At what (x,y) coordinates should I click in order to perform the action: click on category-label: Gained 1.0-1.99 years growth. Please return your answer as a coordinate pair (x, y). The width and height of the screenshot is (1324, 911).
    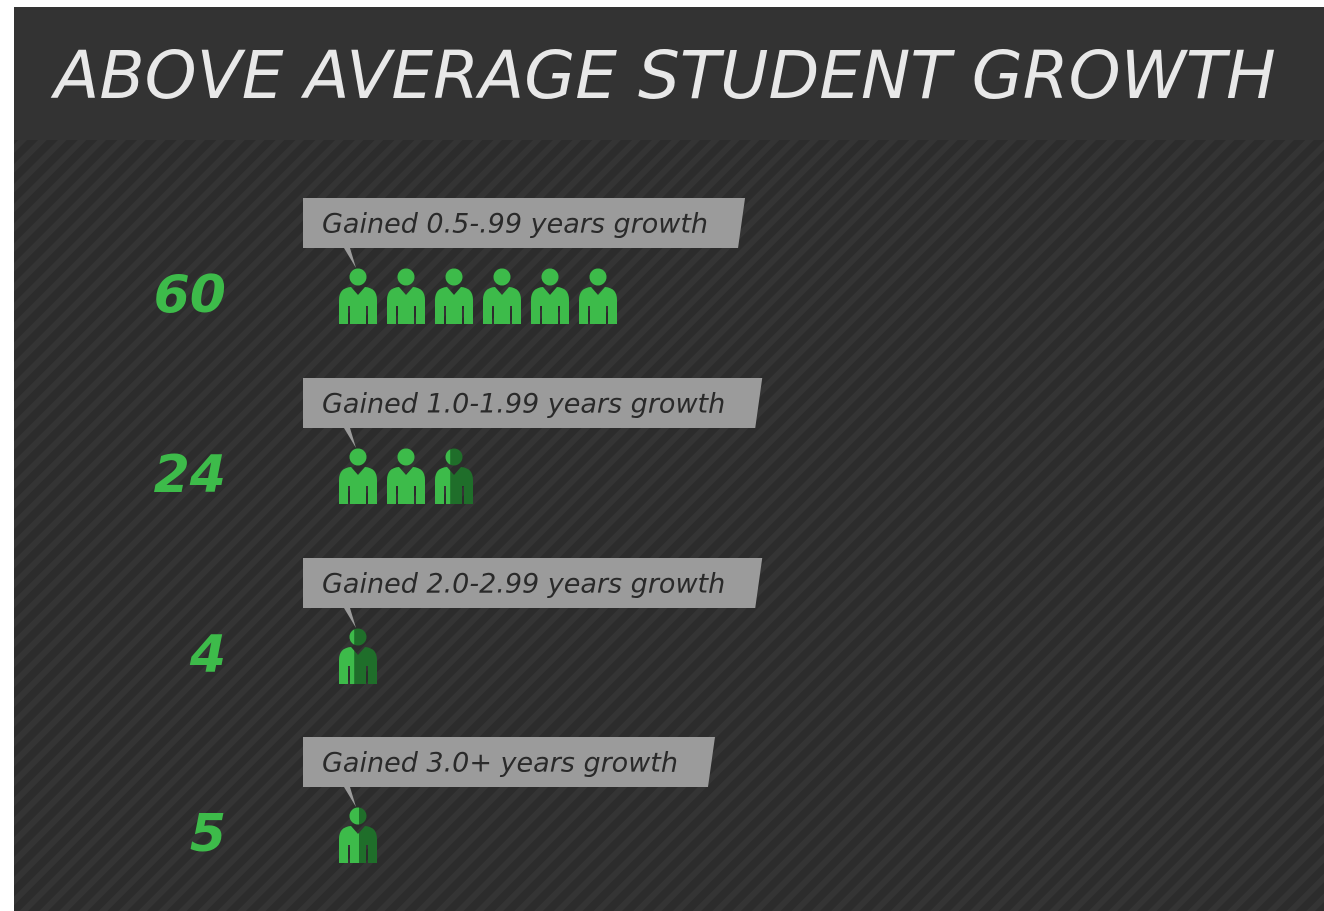
    Looking at the image, I should click on (523, 404).